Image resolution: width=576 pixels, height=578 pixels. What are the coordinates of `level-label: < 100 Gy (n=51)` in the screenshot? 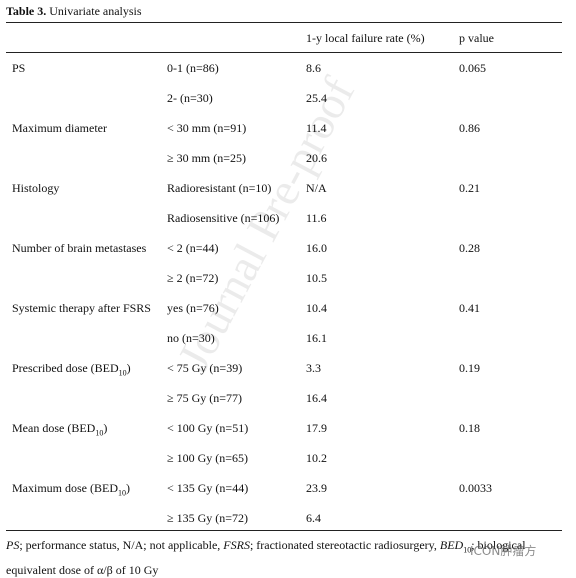 It's located at (208, 428).